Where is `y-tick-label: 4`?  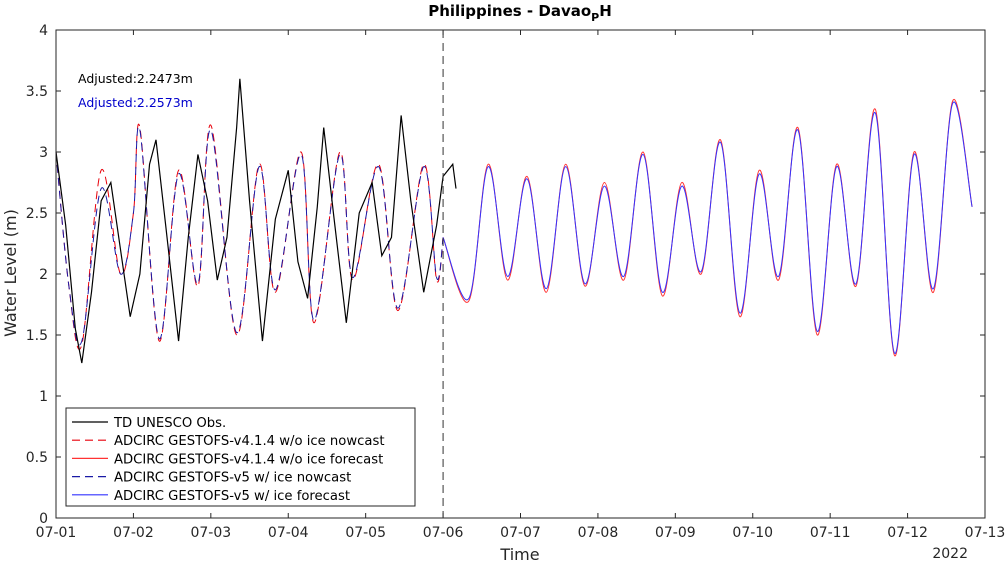
y-tick-label: 4 is located at coordinates (43, 31).